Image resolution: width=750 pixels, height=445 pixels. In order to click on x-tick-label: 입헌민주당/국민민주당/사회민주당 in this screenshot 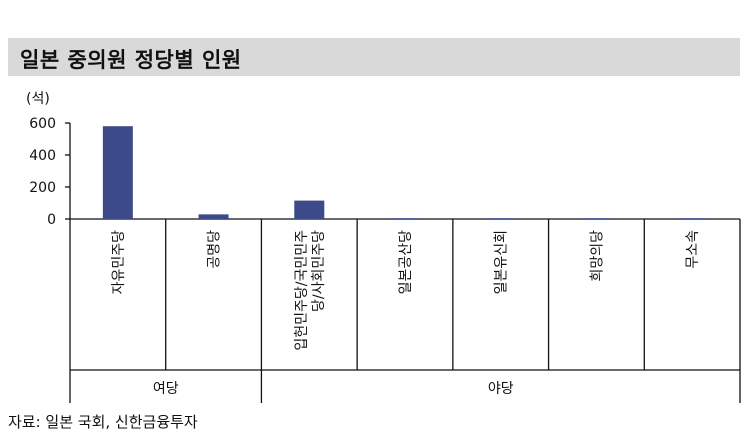, I will do `click(310, 290)`.